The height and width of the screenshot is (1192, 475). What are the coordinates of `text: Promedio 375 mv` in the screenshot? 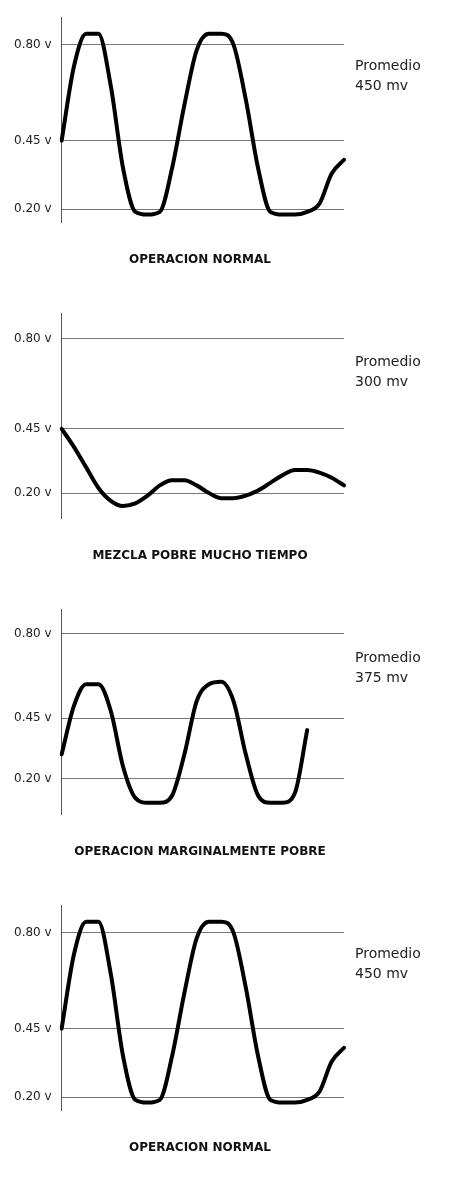 It's located at (388, 667).